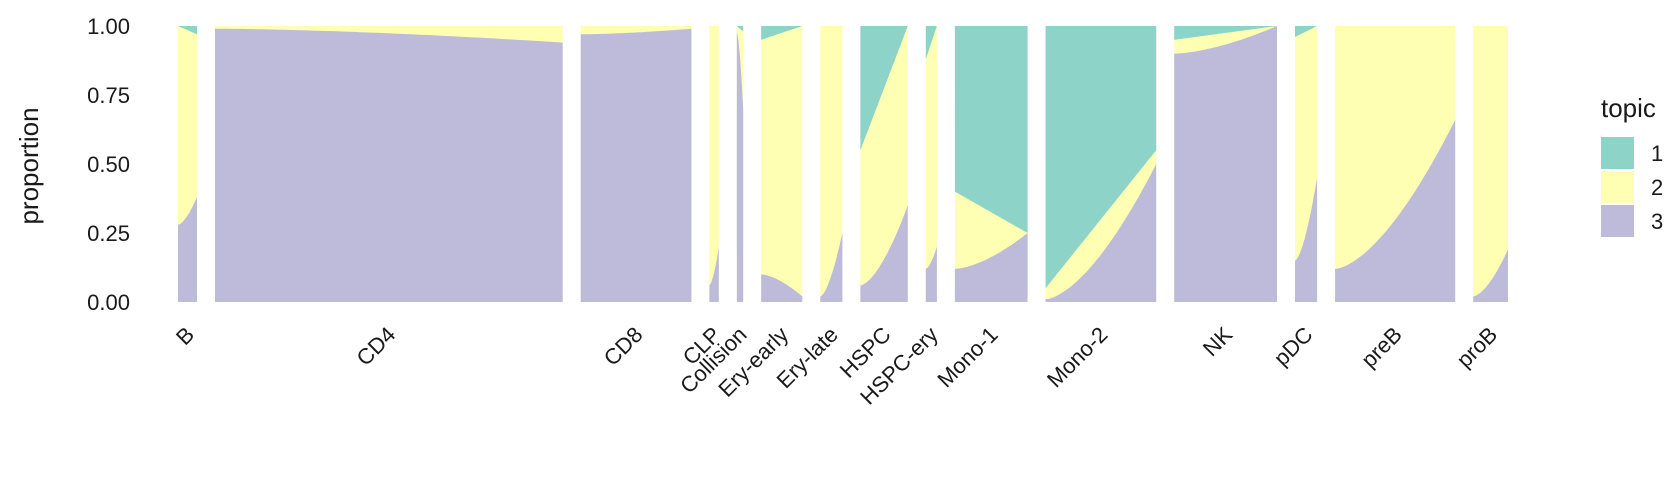 This screenshot has height=480, width=1680. I want to click on group-label-mono-2: Mono-2, so click(1077, 357).